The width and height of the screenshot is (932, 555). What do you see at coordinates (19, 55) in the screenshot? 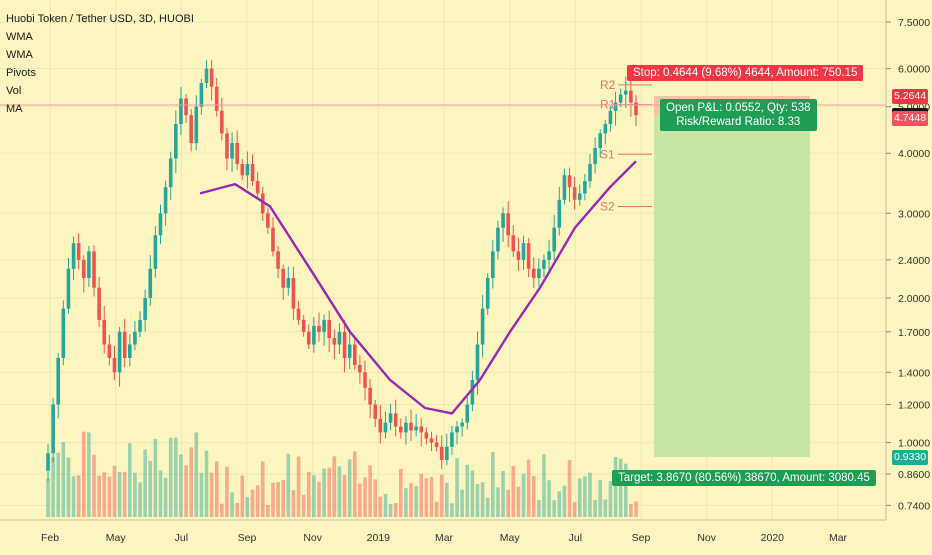
I see `indicator-wma-2: WMA` at bounding box center [19, 55].